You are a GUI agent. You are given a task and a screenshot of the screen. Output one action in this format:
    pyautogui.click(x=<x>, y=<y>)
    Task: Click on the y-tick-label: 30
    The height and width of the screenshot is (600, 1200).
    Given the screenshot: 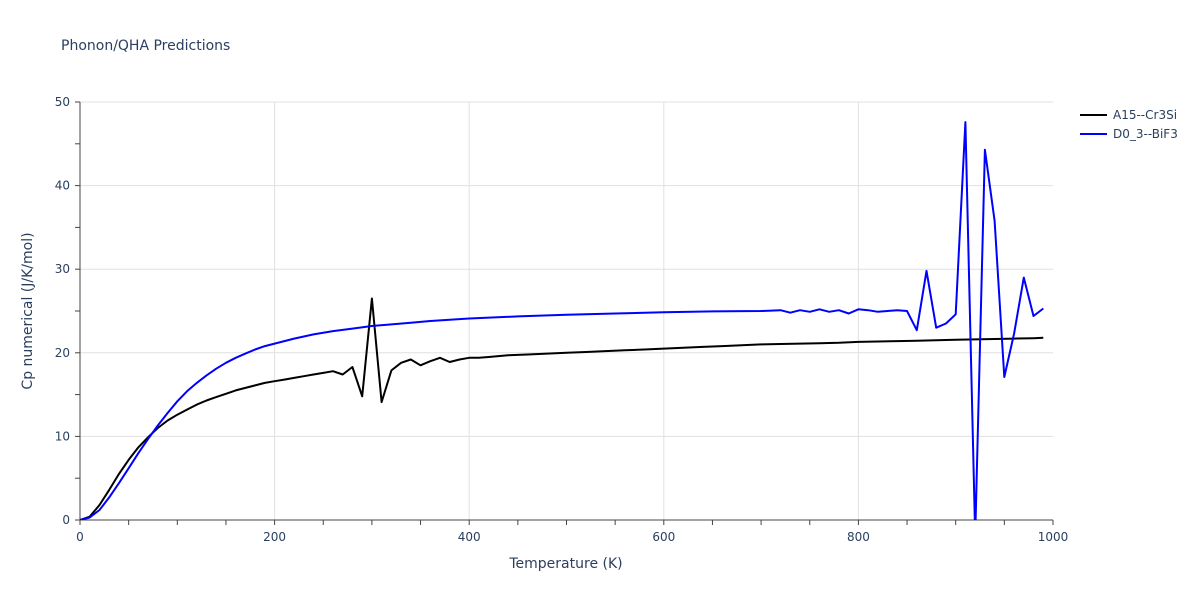 What is the action you would take?
    pyautogui.click(x=62, y=269)
    